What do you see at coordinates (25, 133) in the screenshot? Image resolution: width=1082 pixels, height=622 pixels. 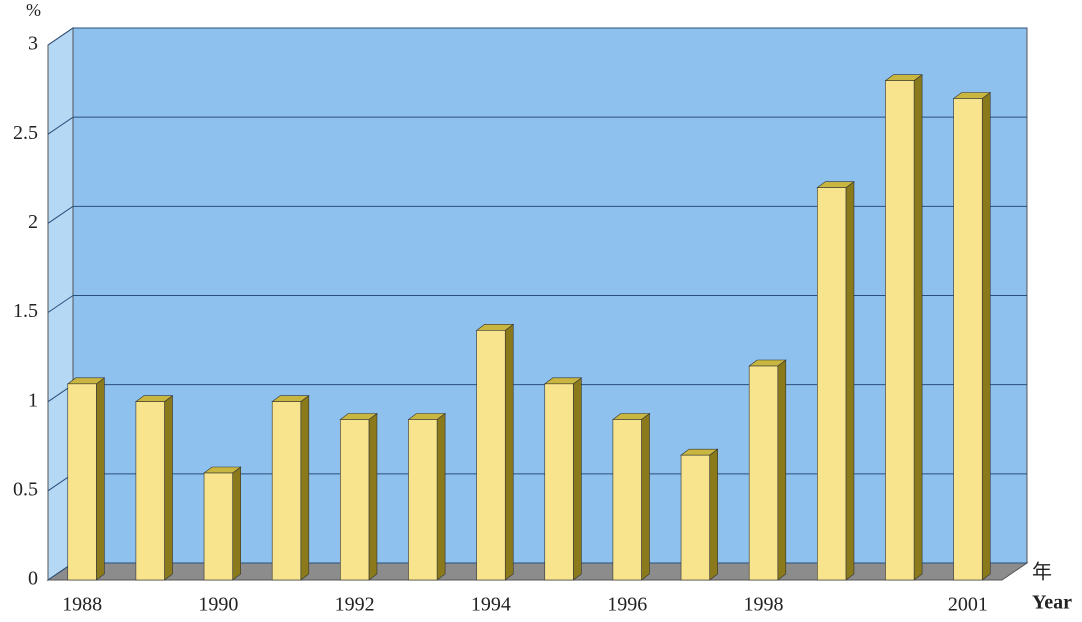 I see `y-tick-label: 2.5` at bounding box center [25, 133].